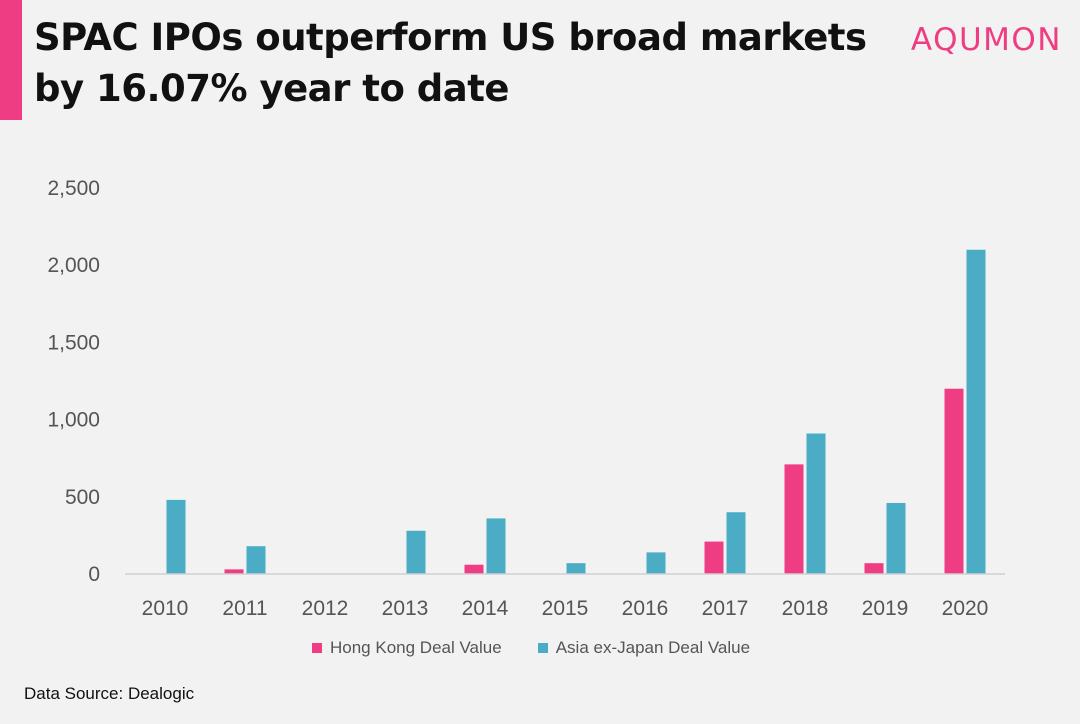 Image resolution: width=1080 pixels, height=724 pixels. I want to click on legend-label-hong-kong: Hong Kong Deal Value, so click(416, 647).